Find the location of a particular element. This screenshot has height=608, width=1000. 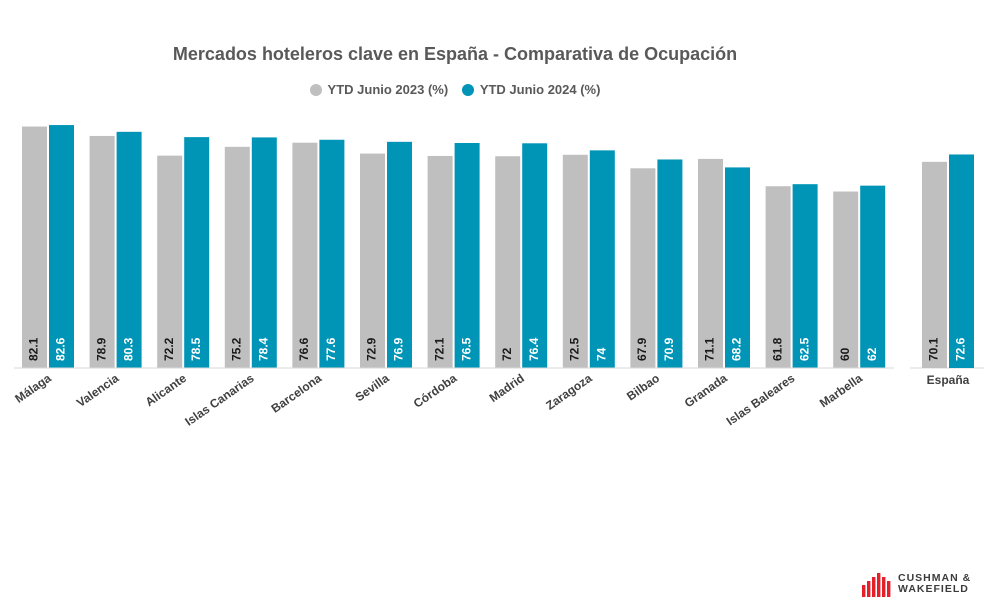

data-label-barcelona-2023: 76.6 is located at coordinates (304, 349).